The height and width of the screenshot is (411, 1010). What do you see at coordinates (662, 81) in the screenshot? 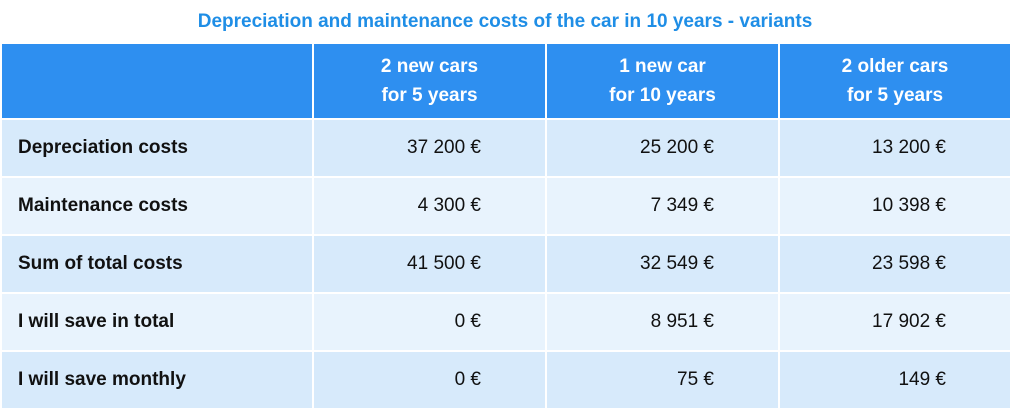
I see `column-header: 1 new car for 10 years` at bounding box center [662, 81].